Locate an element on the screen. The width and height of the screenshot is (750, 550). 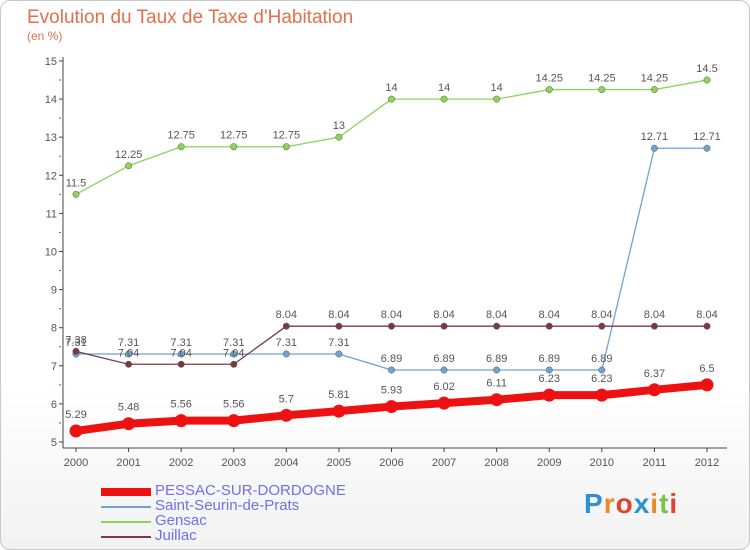
data-label: 12.25 is located at coordinates (129, 155).